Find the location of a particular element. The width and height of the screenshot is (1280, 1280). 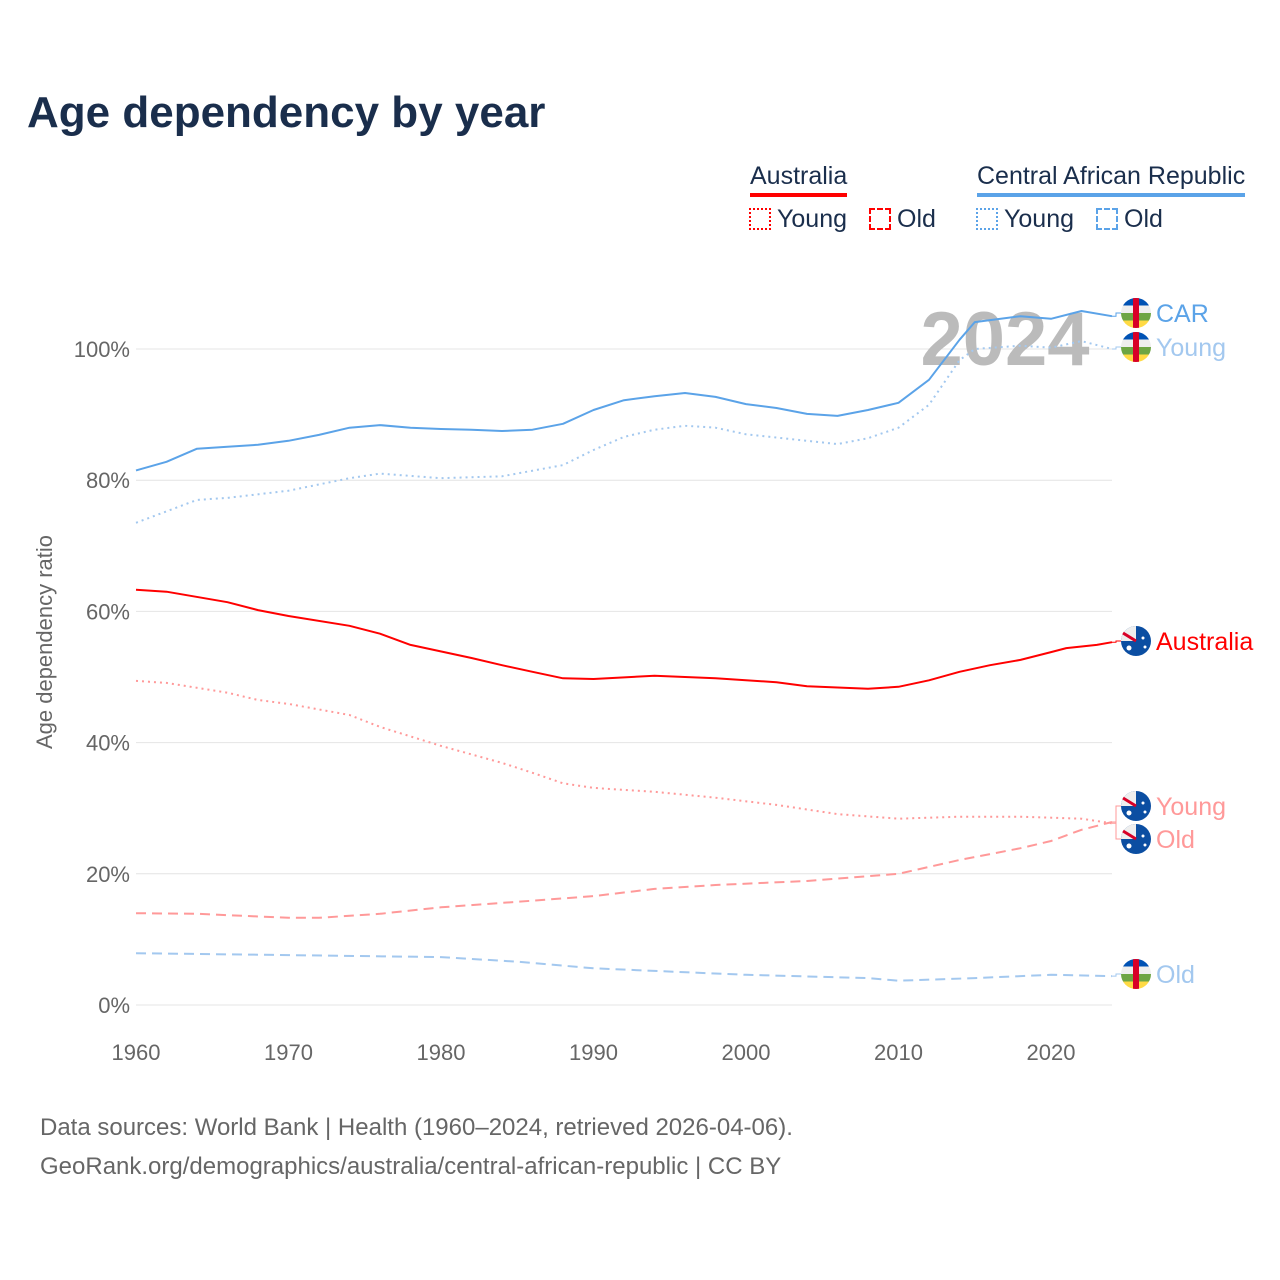

legend-country-label: Central African Republic is located at coordinates (1111, 179).